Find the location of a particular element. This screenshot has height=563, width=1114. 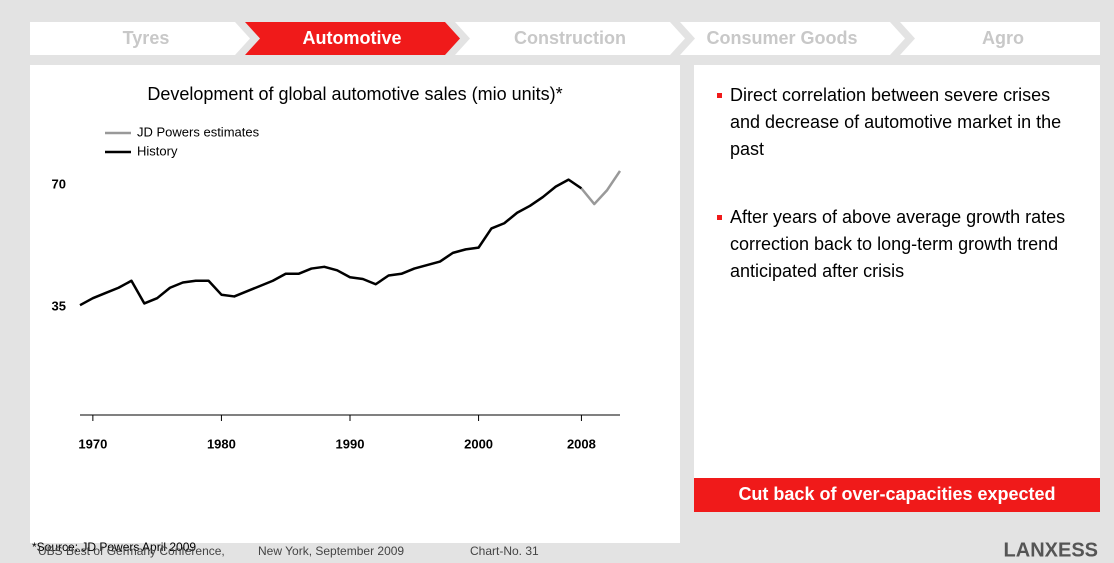

x-tick-label: 1980 is located at coordinates (221, 443).